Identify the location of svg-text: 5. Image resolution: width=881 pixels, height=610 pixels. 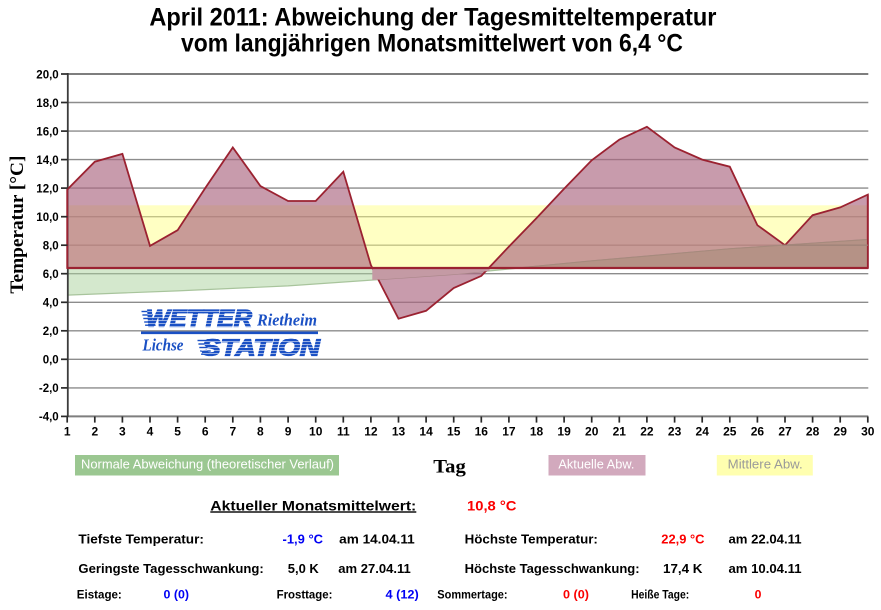
(177, 431).